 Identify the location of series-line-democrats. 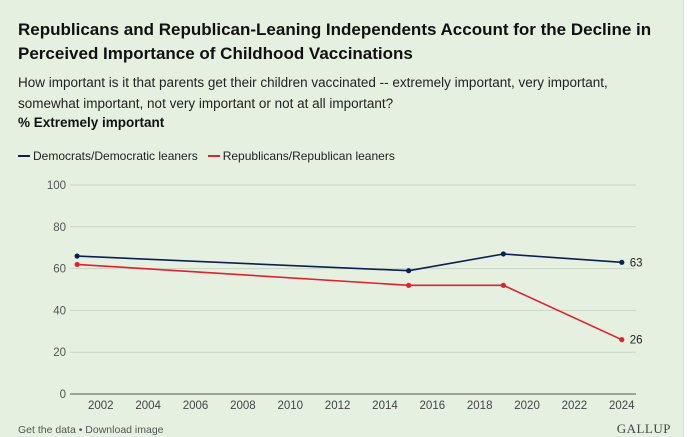
(349, 262).